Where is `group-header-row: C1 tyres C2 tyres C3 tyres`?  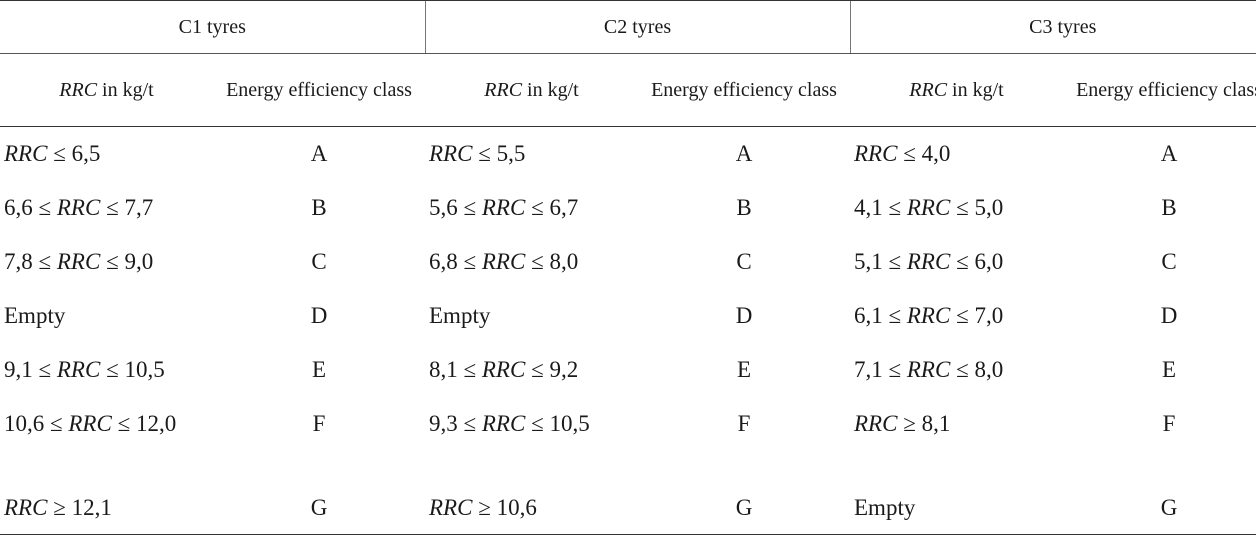 group-header-row: C1 tyres C2 tyres C3 tyres is located at coordinates (628, 27).